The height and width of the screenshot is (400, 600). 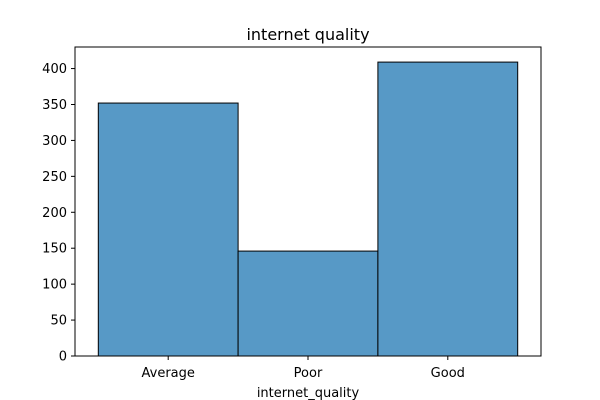 I want to click on y-tick-label: 50, so click(x=58, y=321).